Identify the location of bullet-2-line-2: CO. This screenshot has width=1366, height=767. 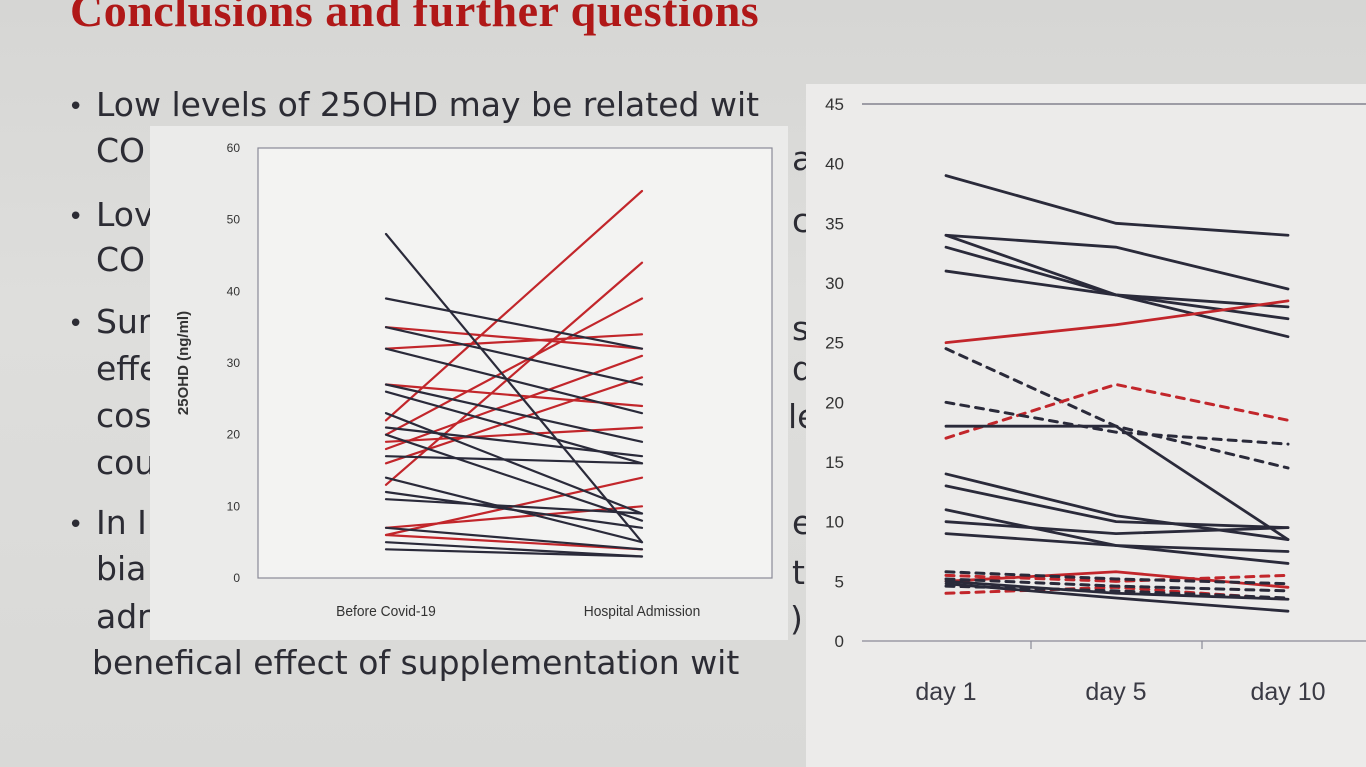
(121, 259).